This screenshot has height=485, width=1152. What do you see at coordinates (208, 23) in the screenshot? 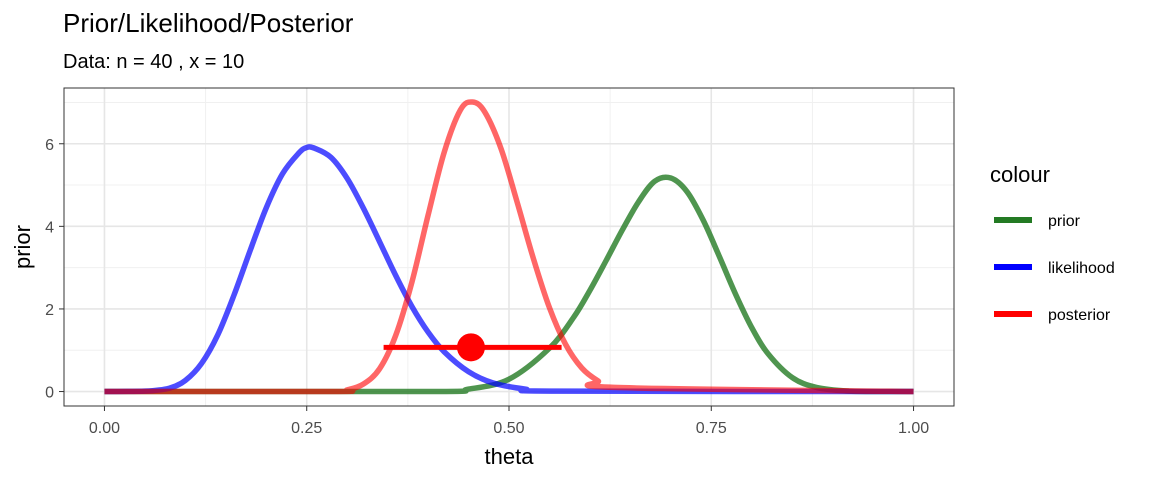
I see `chart-title: Prior/Likelihood/Posterior` at bounding box center [208, 23].